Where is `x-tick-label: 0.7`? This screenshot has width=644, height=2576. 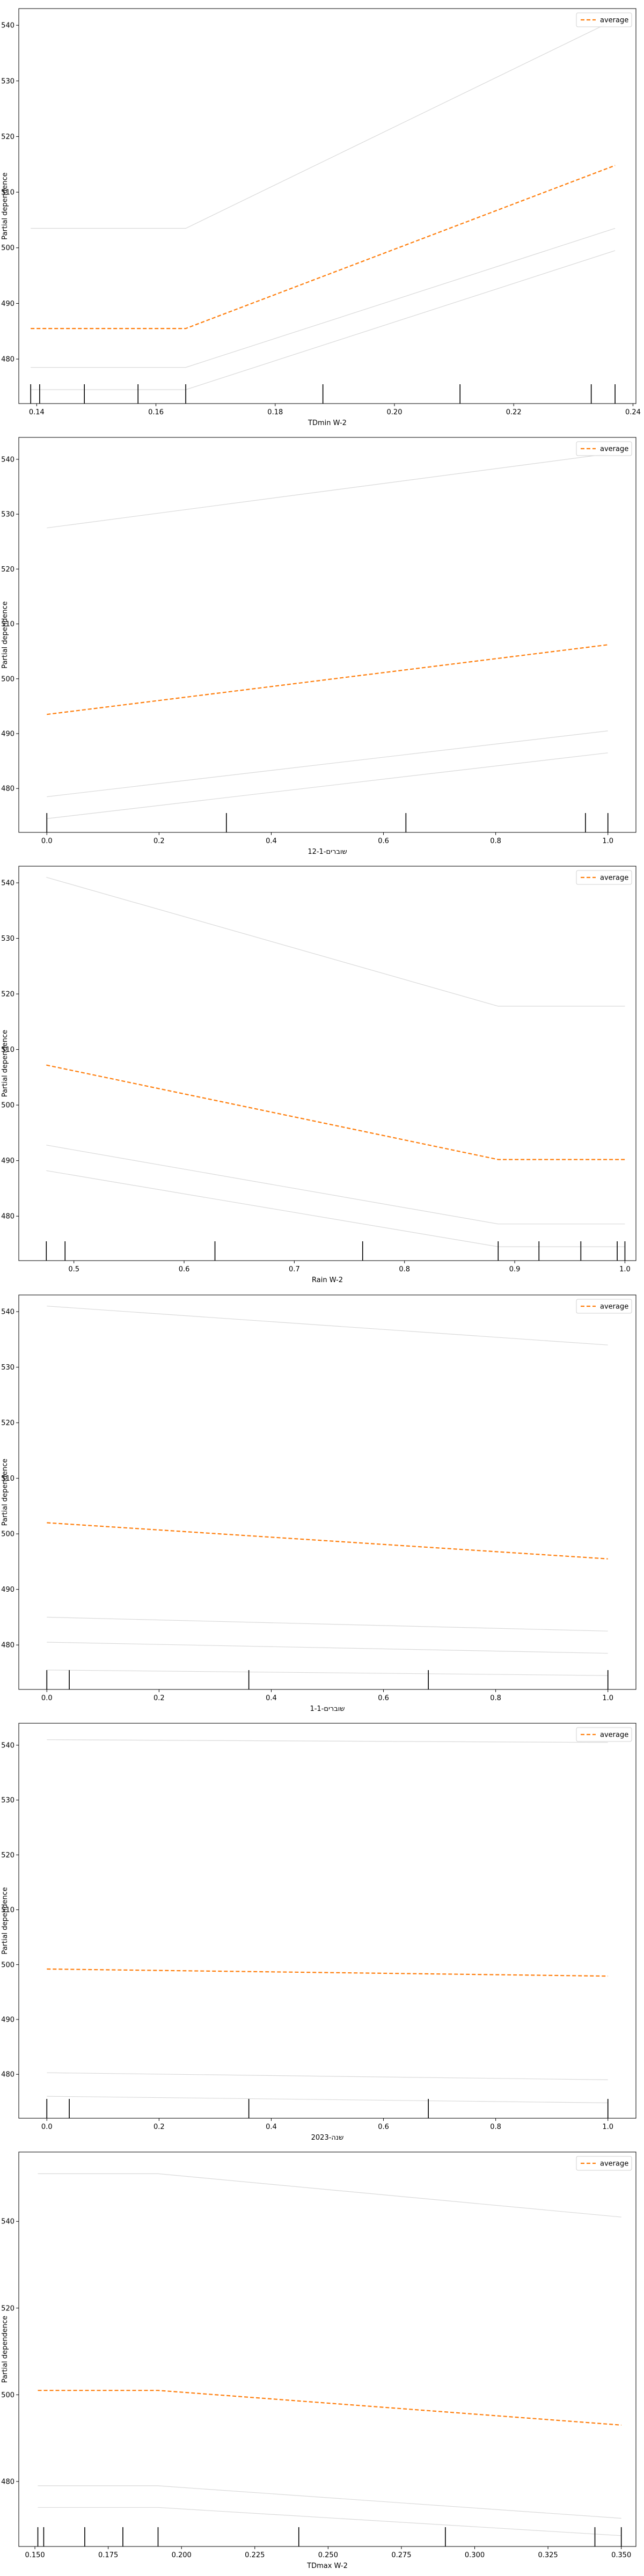 x-tick-label: 0.7 is located at coordinates (294, 1269).